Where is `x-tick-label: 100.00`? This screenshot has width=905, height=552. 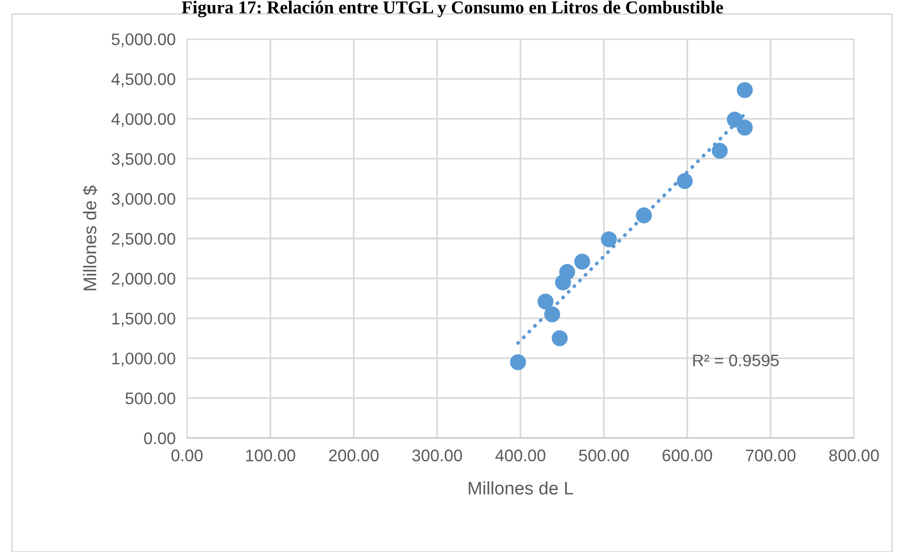
x-tick-label: 100.00 is located at coordinates (271, 456).